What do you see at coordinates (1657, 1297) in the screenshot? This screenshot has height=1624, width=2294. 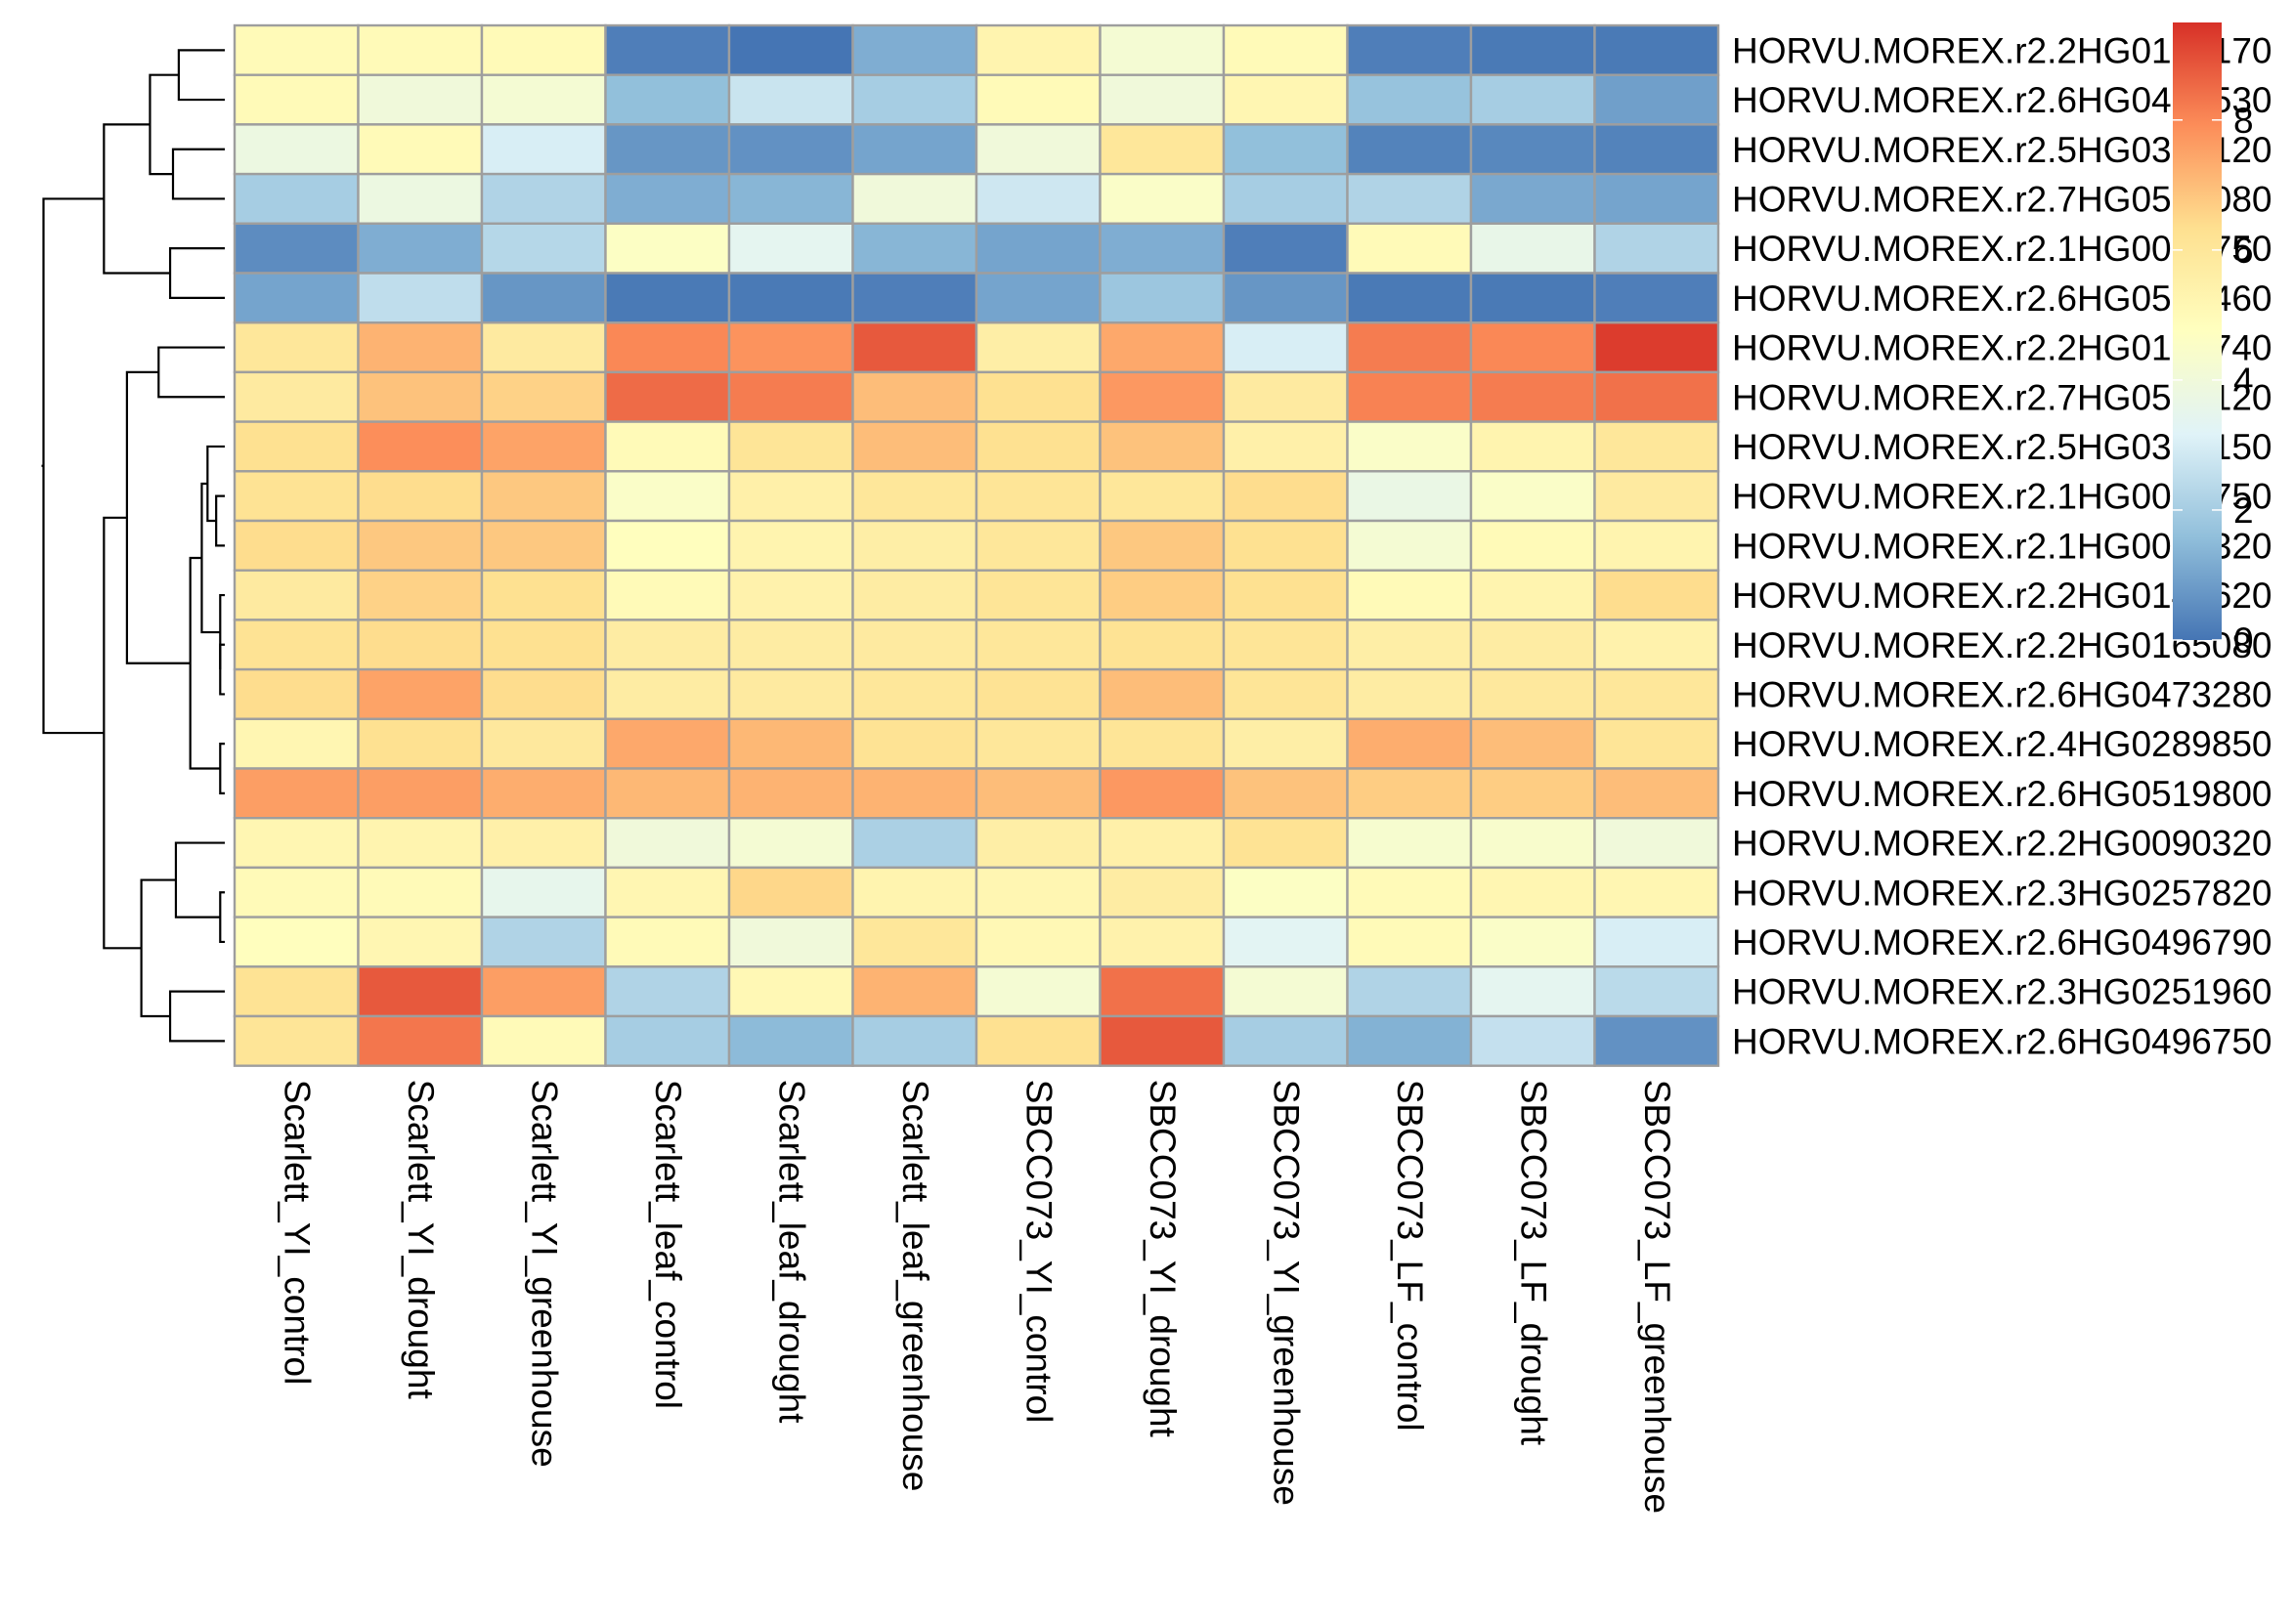 I see `column-label: SBCC073_LF_greenhouse` at bounding box center [1657, 1297].